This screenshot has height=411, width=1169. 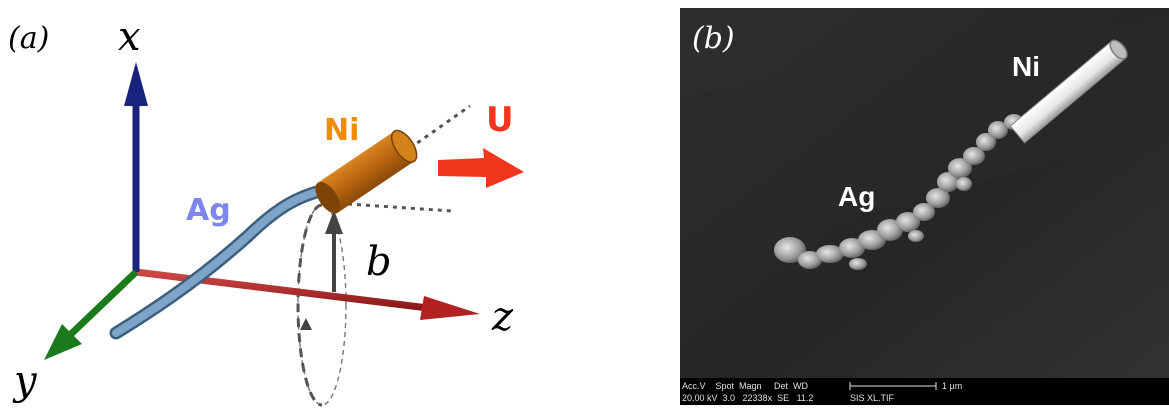 What do you see at coordinates (502, 317) in the screenshot?
I see `z-axis-label: z` at bounding box center [502, 317].